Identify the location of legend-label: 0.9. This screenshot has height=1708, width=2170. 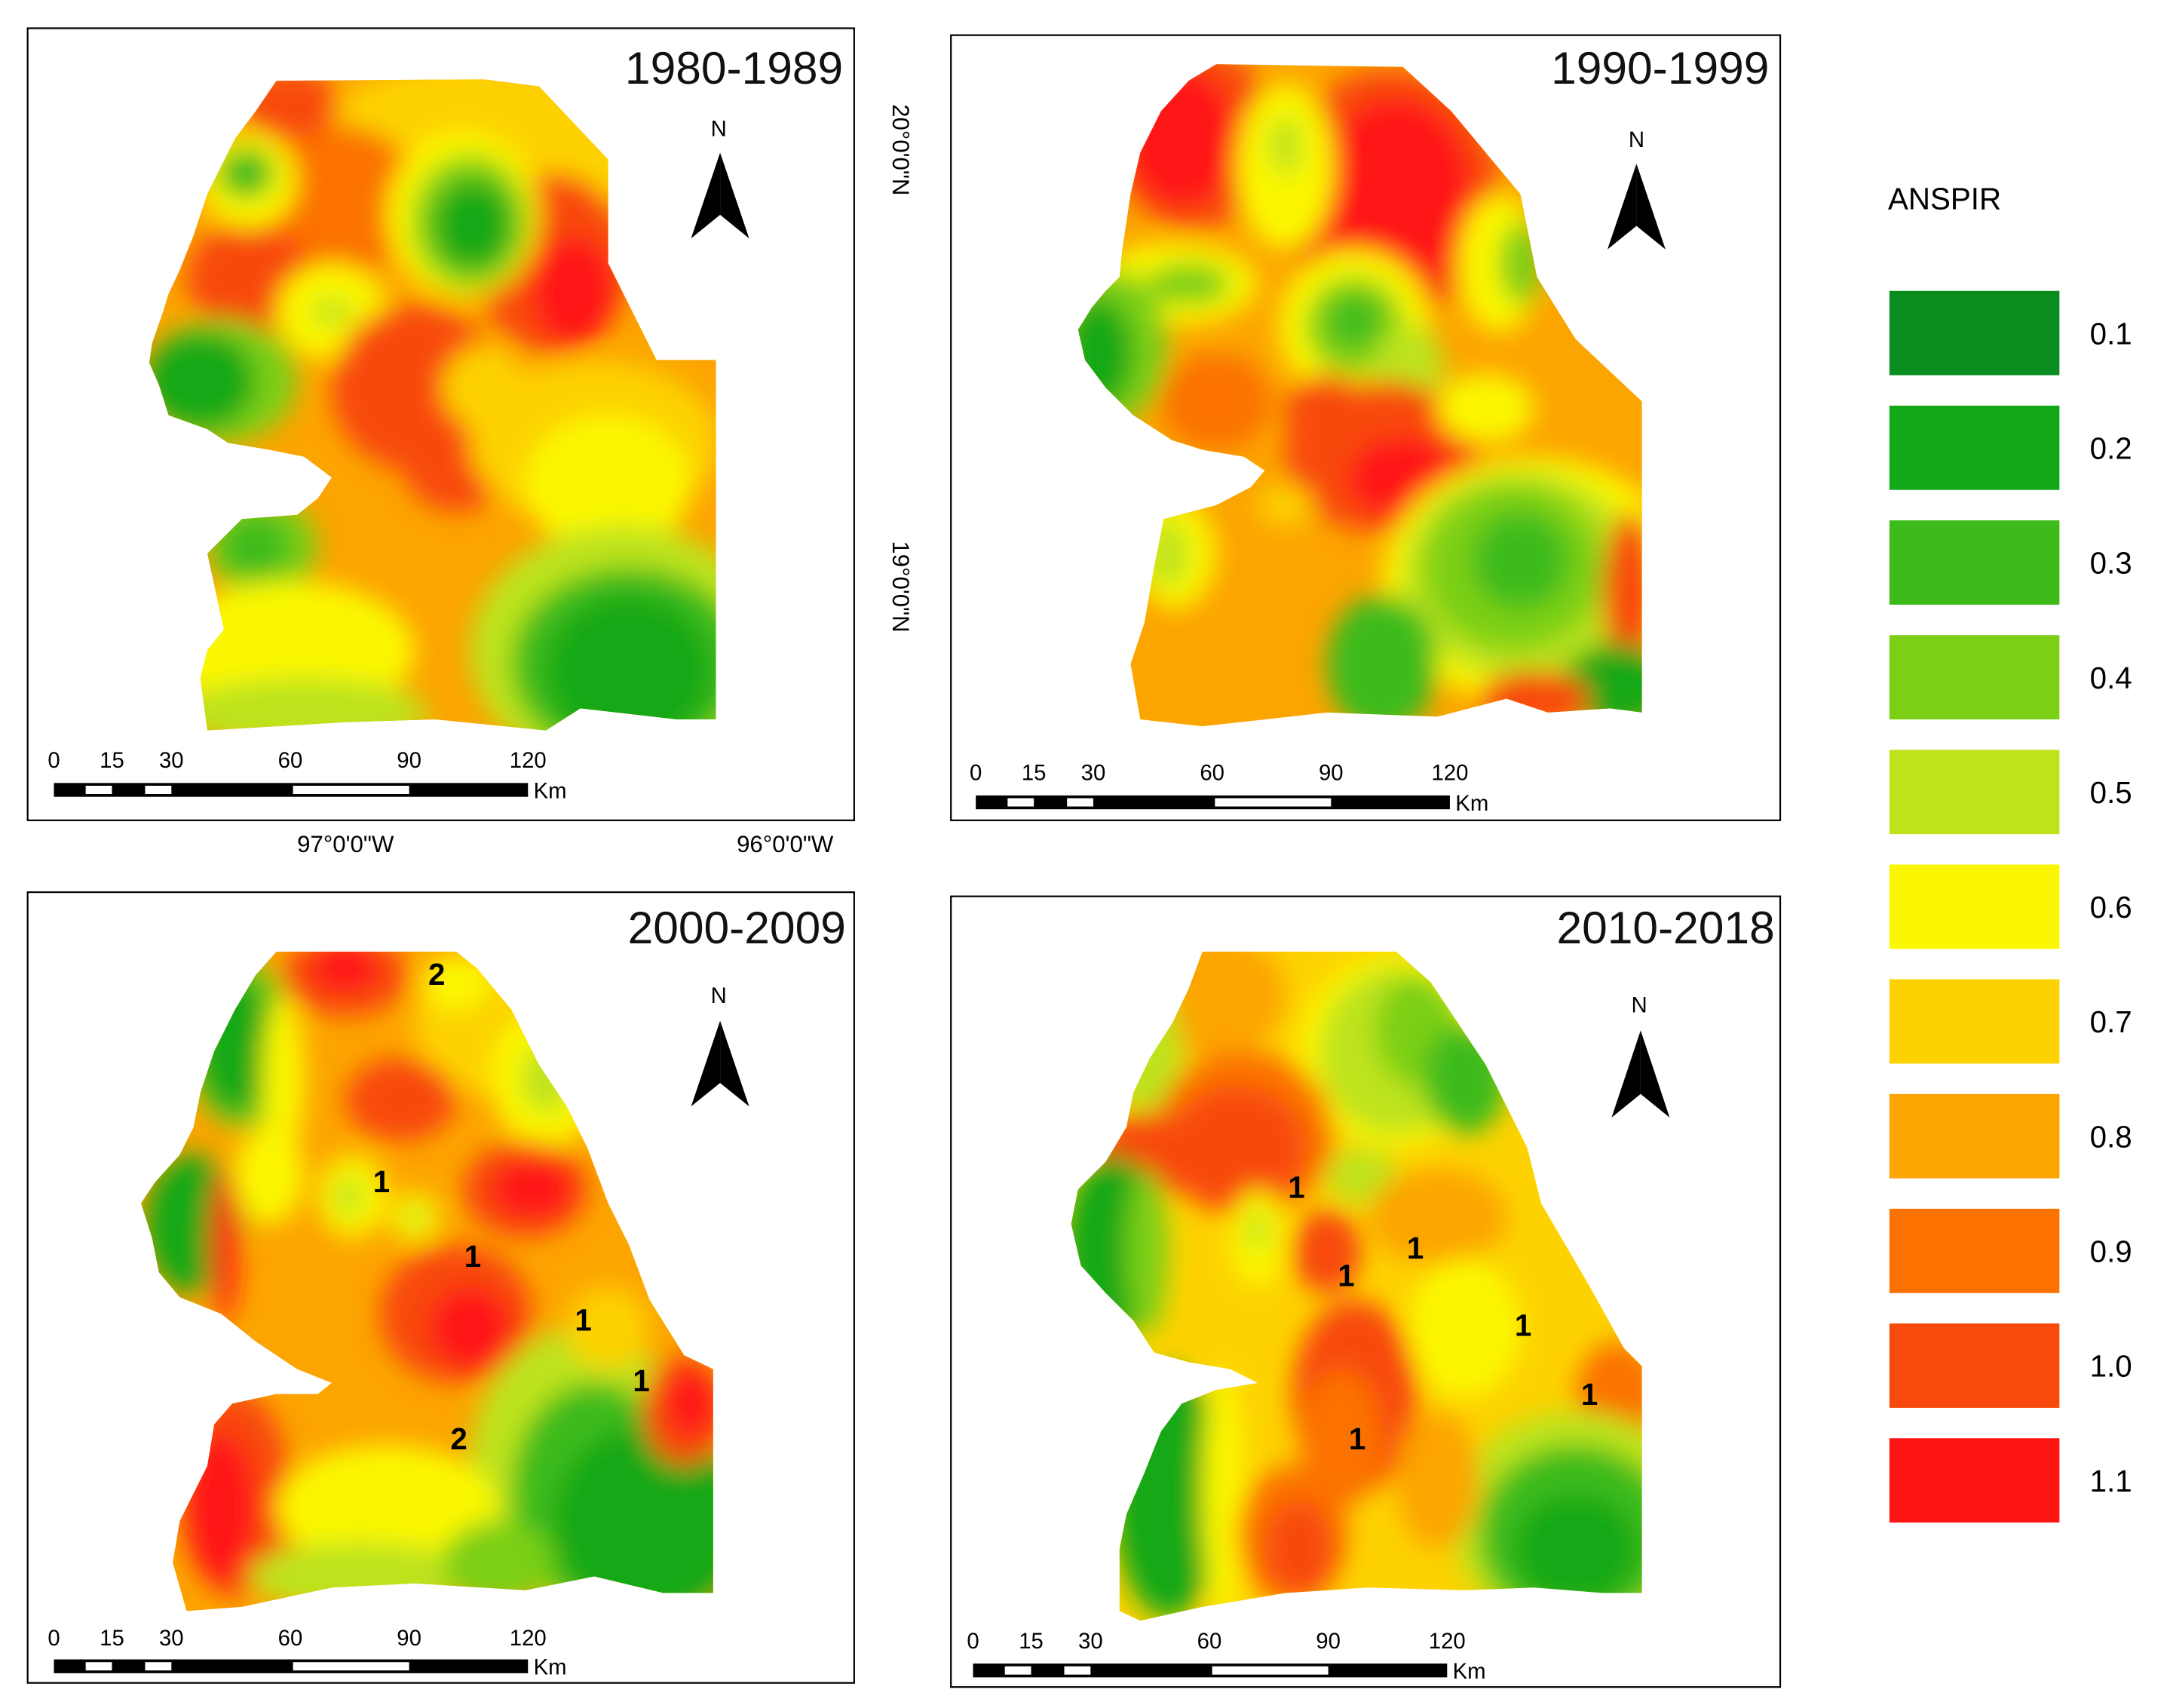
(2111, 1251).